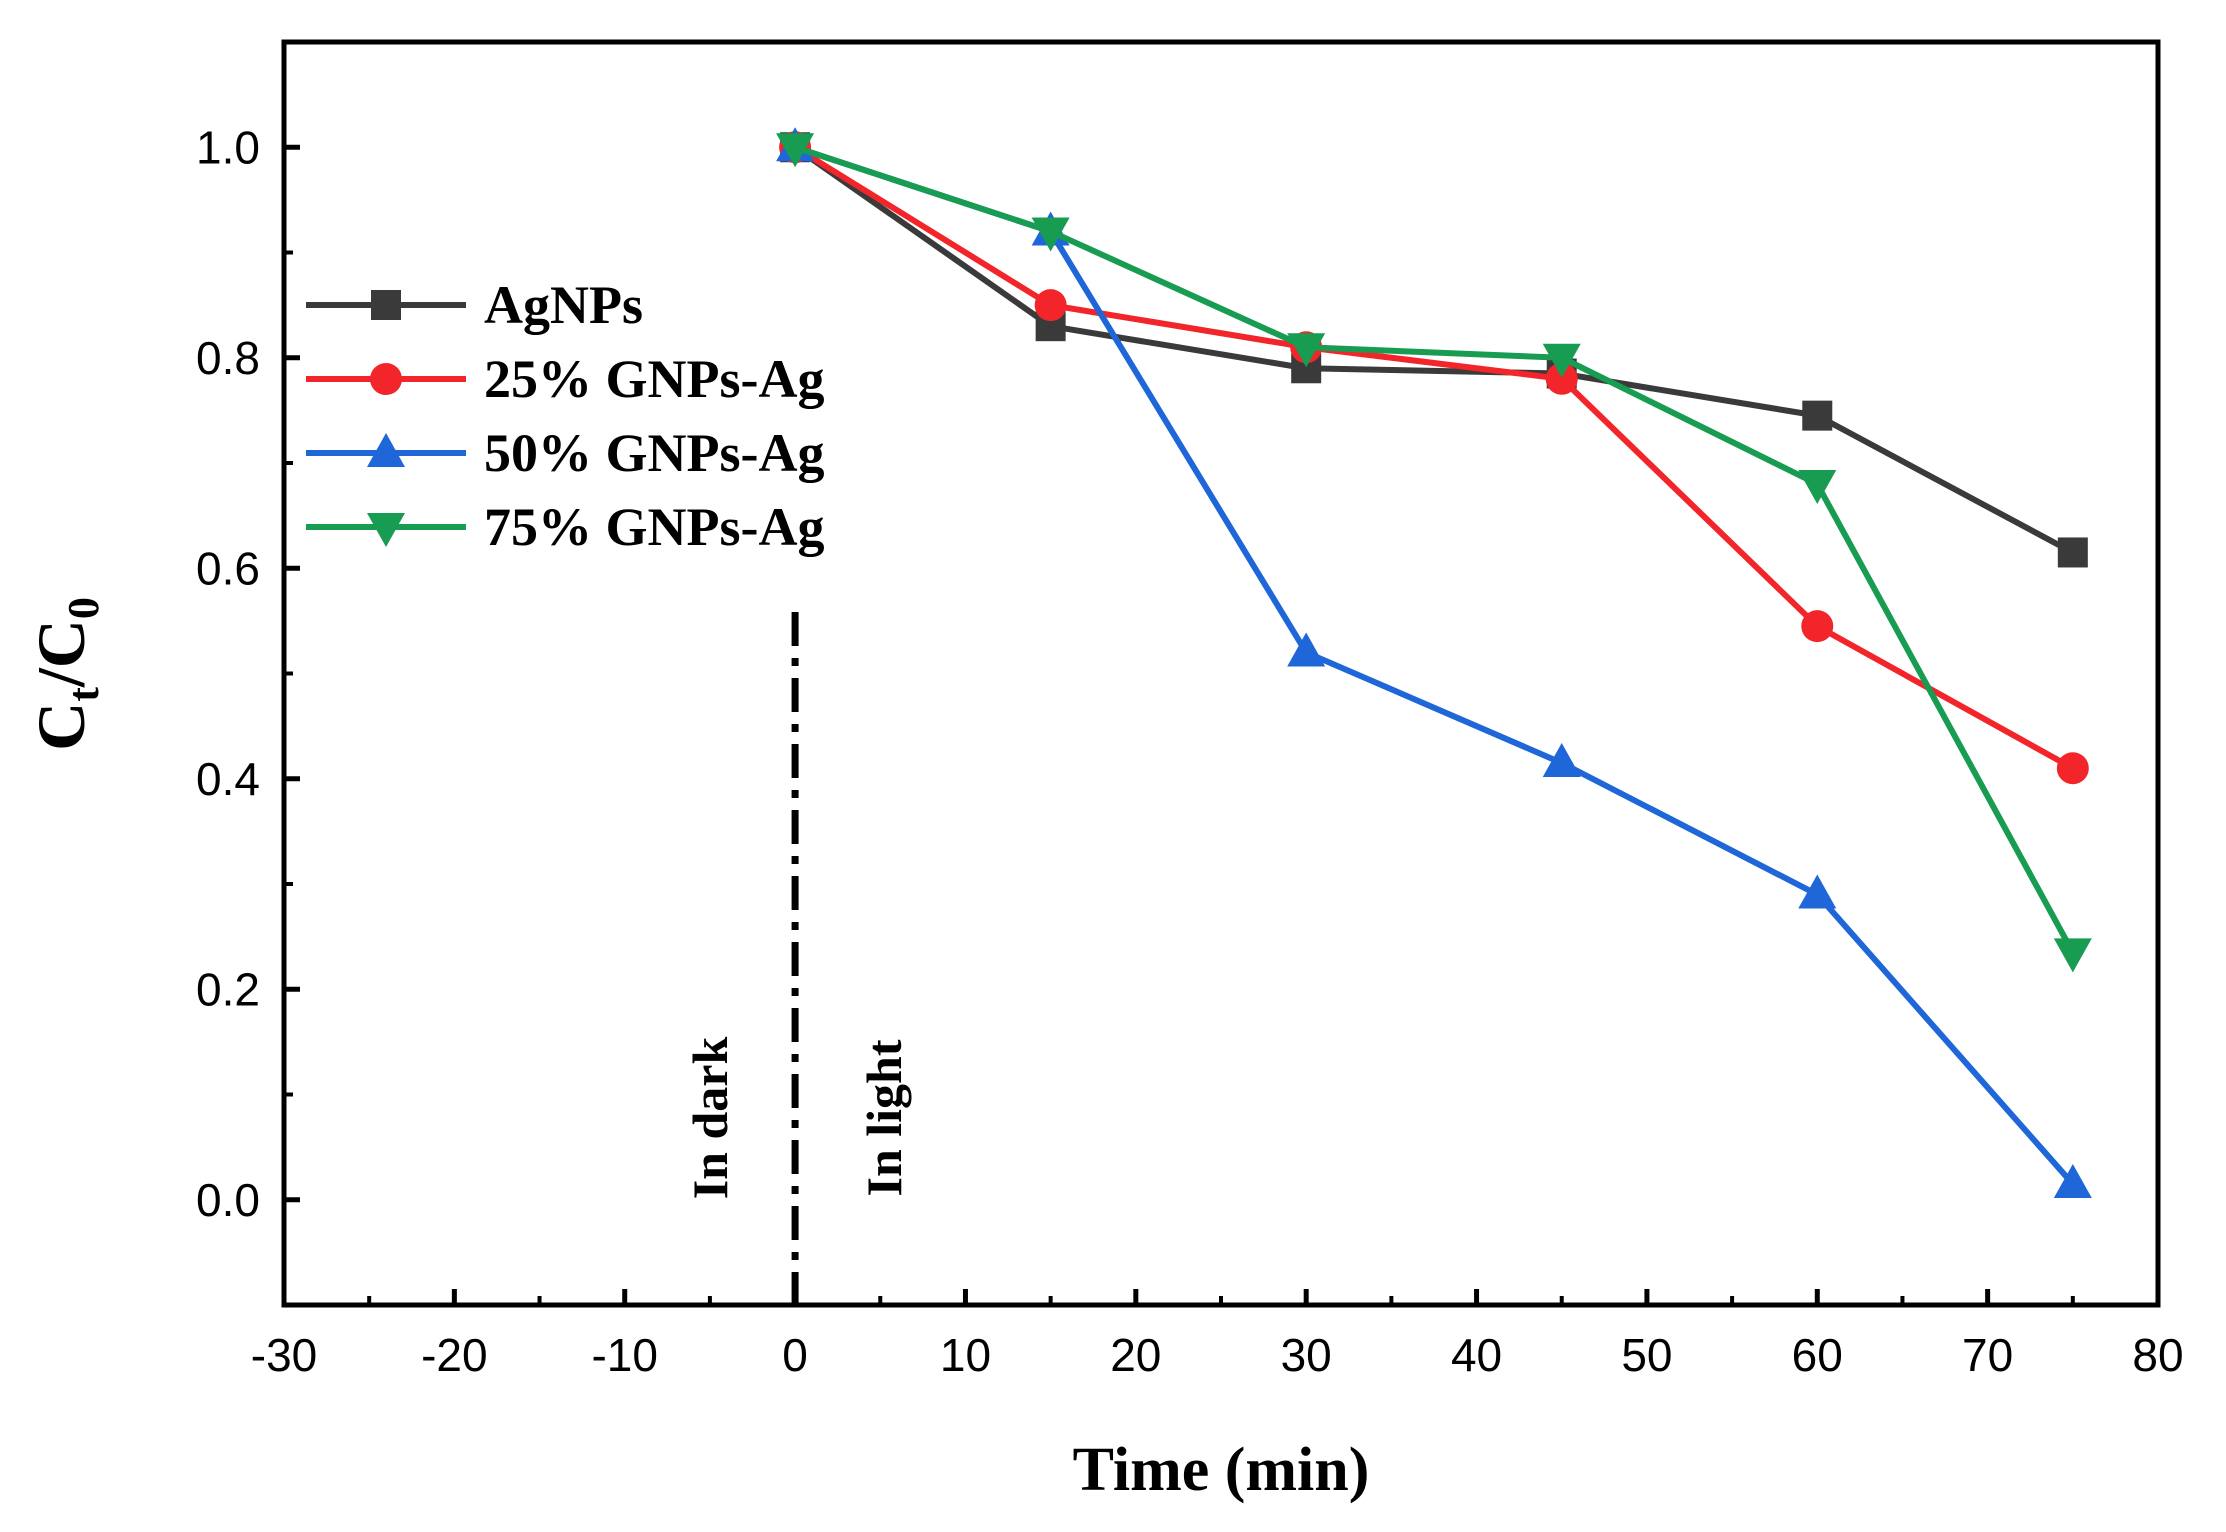  I want to click on in-light-label: In light, so click(884, 1117).